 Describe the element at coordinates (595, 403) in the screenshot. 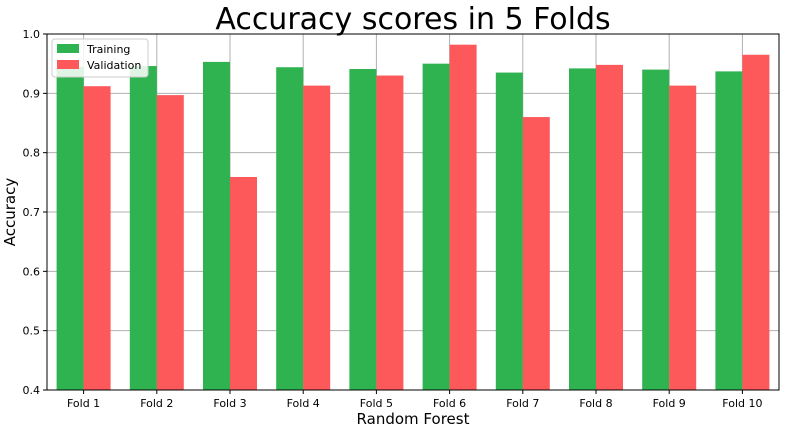

I see `x-tick-label: Fold 8` at that location.